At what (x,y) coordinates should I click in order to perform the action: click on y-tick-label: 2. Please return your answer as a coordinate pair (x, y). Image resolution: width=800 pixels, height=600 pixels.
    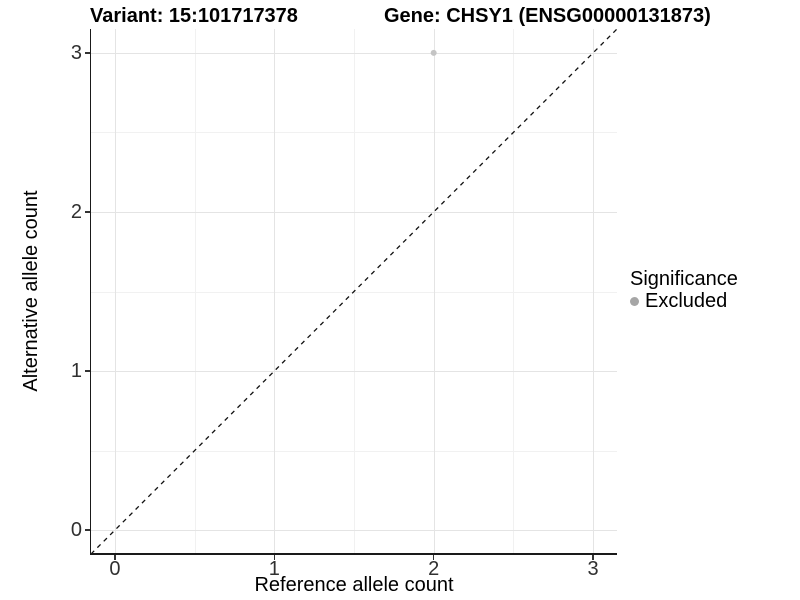
    Looking at the image, I should click on (76, 211).